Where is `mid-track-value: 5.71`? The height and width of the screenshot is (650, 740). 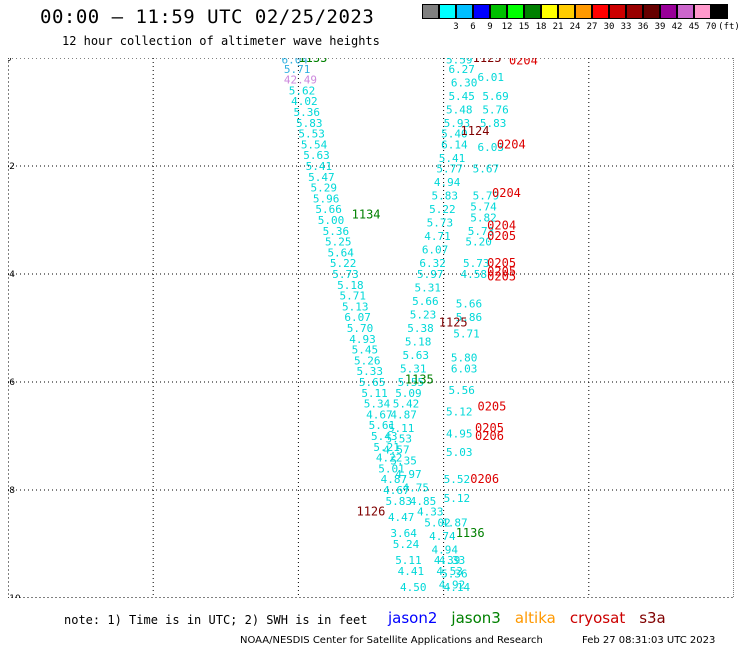 mid-track-value: 5.71 is located at coordinates (466, 333).